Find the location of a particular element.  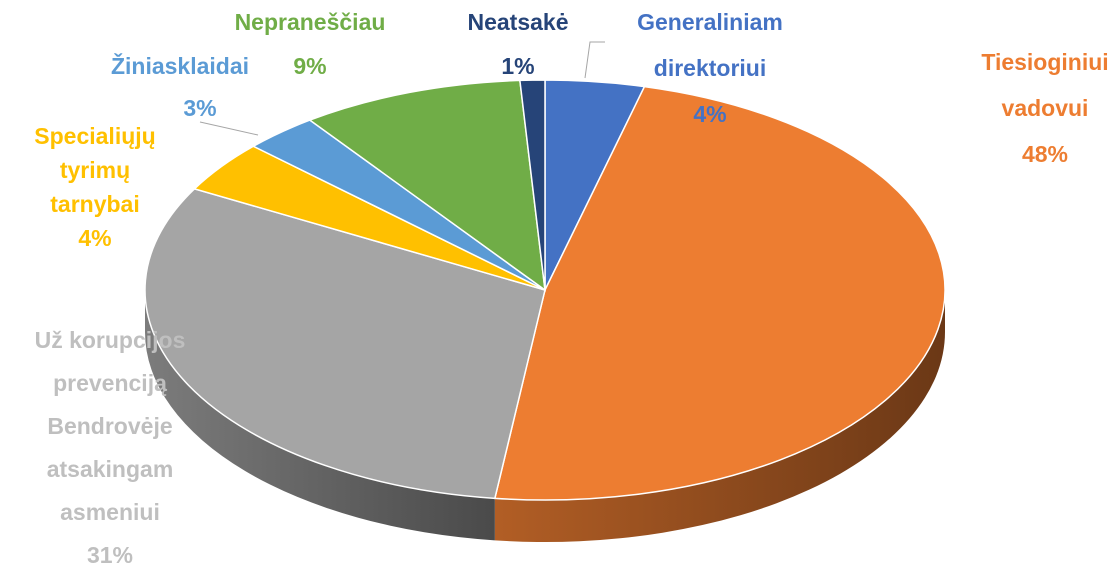

label-line: Bendrovėje is located at coordinates (109, 426).